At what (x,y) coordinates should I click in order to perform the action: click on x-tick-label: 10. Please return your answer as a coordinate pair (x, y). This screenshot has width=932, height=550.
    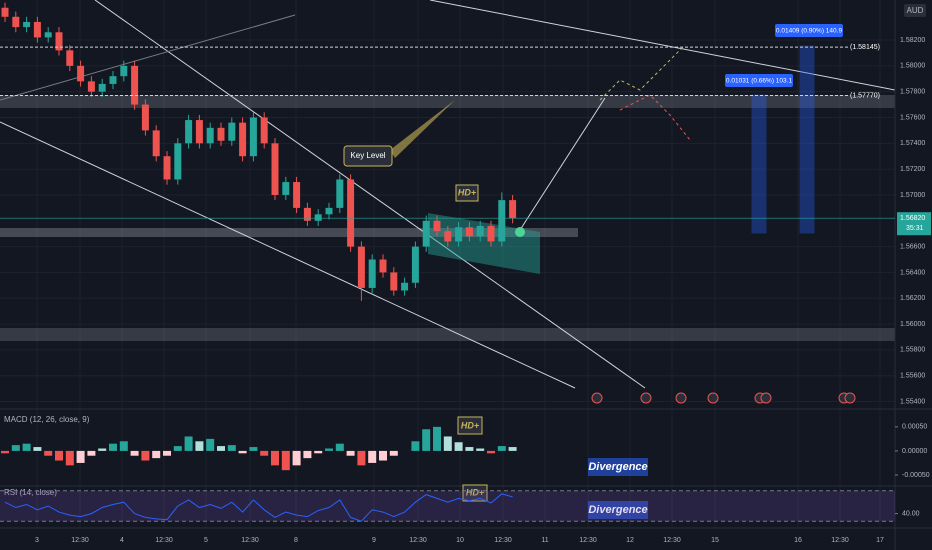
    Looking at the image, I should click on (460, 540).